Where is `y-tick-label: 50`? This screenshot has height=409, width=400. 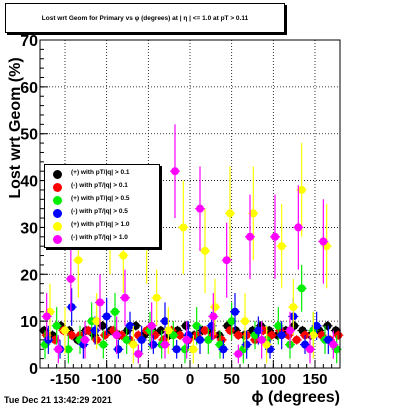 y-tick-label: 50 is located at coordinates (29, 135).